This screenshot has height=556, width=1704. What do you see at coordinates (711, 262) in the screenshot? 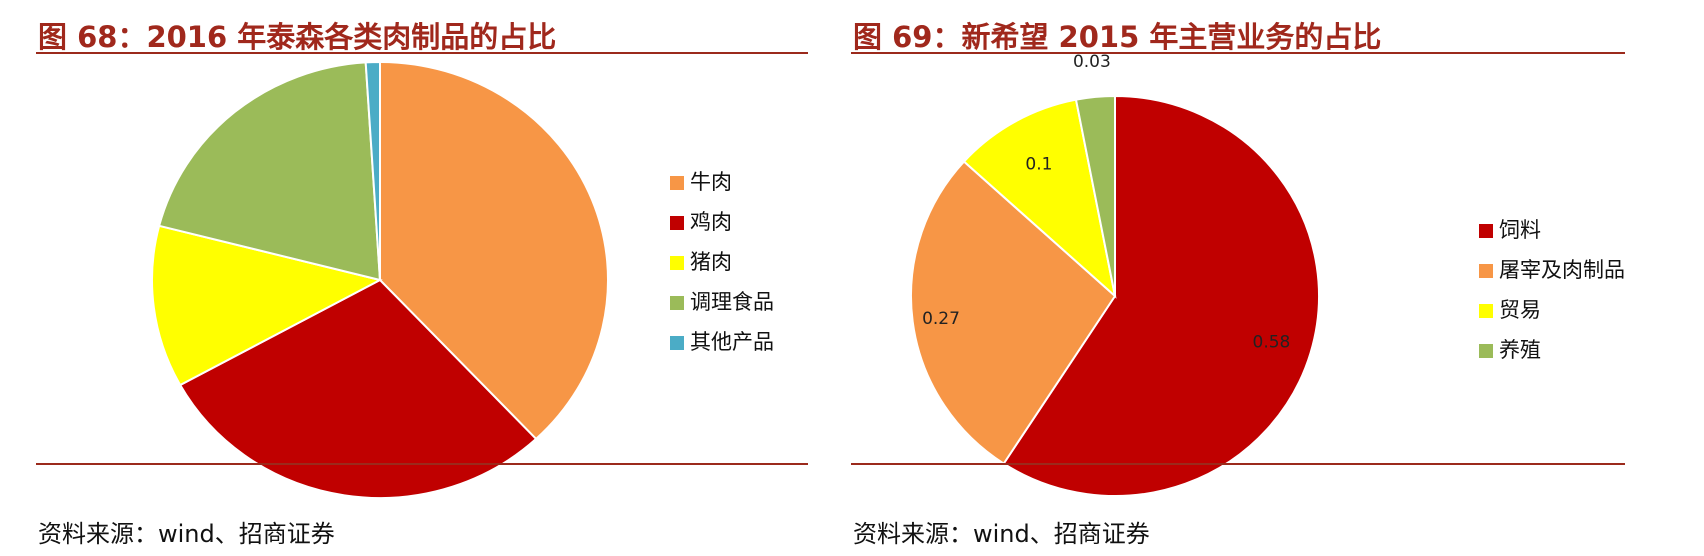
I see `legend-label: 猪肉` at bounding box center [711, 262].